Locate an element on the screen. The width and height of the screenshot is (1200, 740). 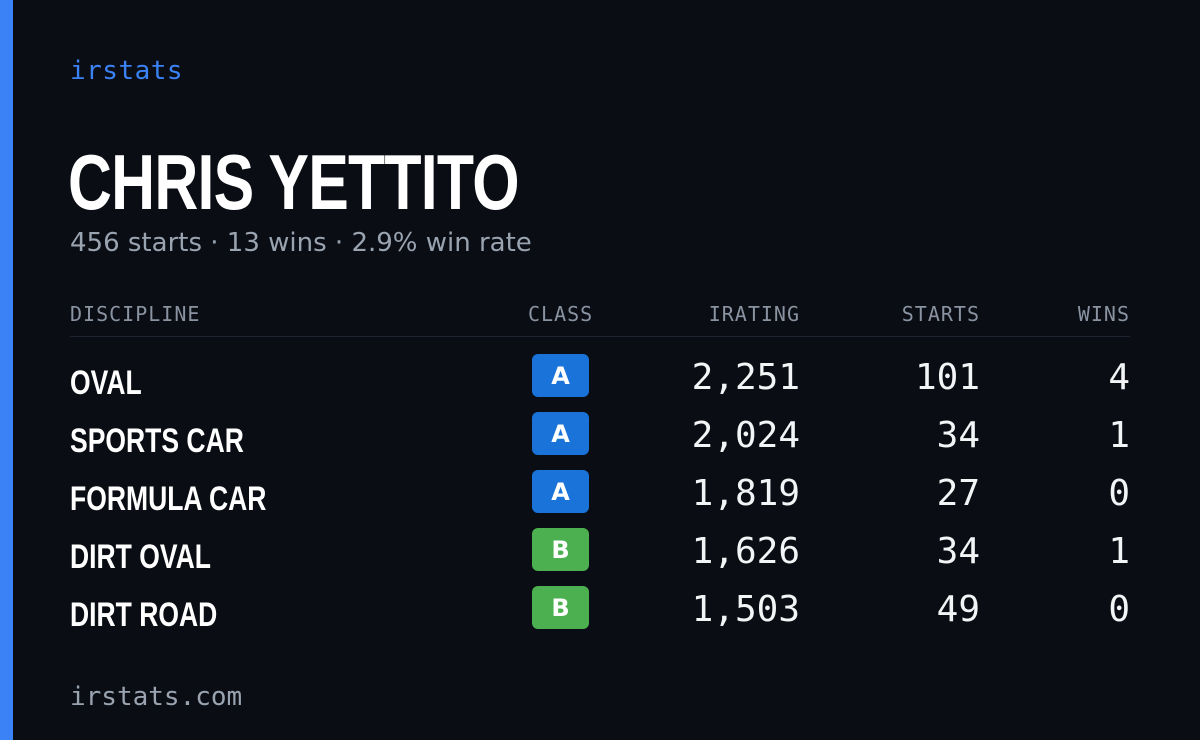
brand-logo-text: irstats is located at coordinates (127, 71).